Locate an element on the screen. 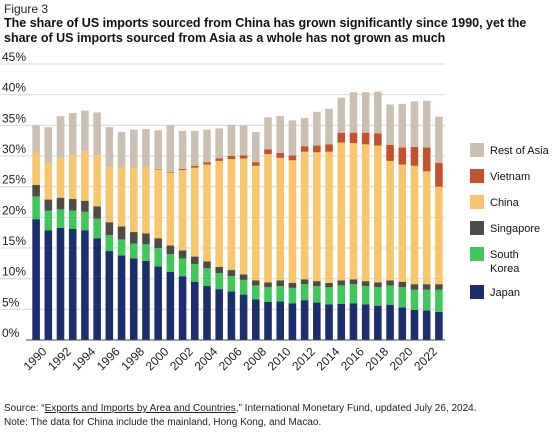 This screenshot has height=448, width=560. legend-swatch-rest-of-asia is located at coordinates (477, 150).